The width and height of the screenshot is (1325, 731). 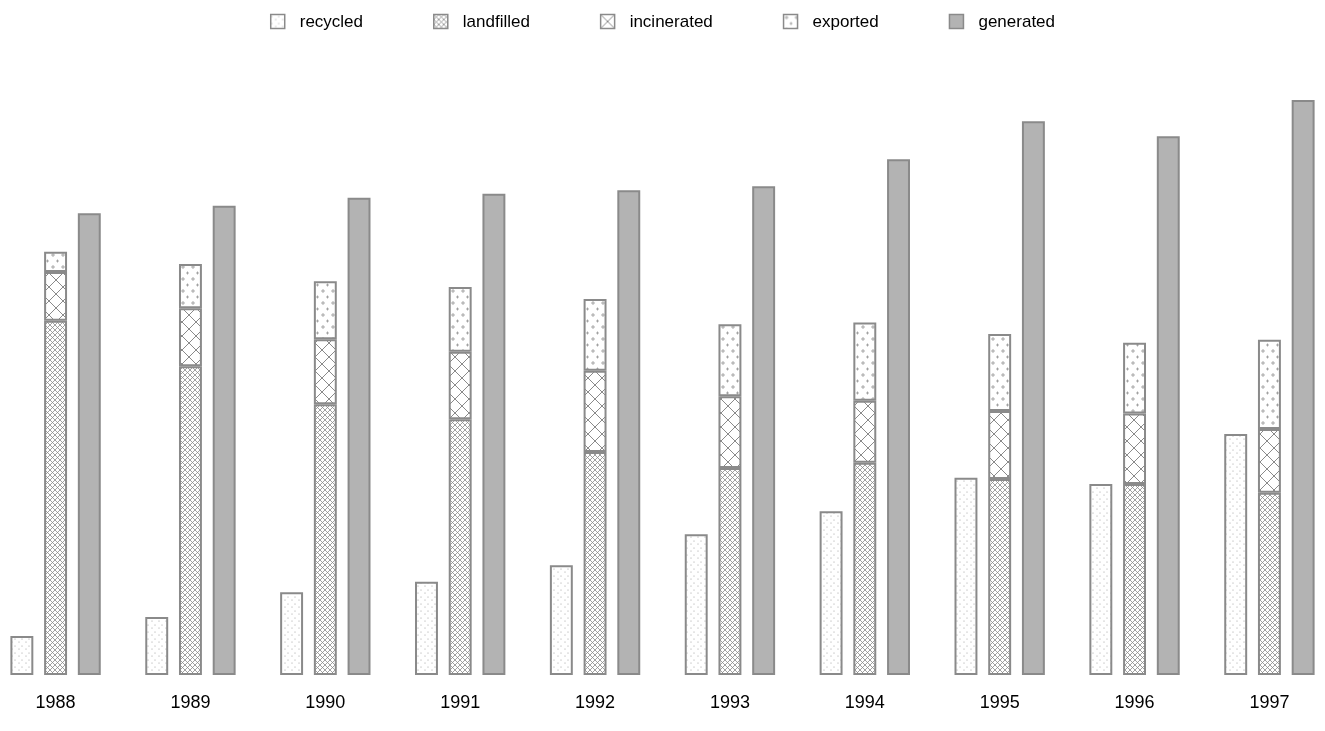 What do you see at coordinates (729, 702) in the screenshot?
I see `x-tick-label: 1993` at bounding box center [729, 702].